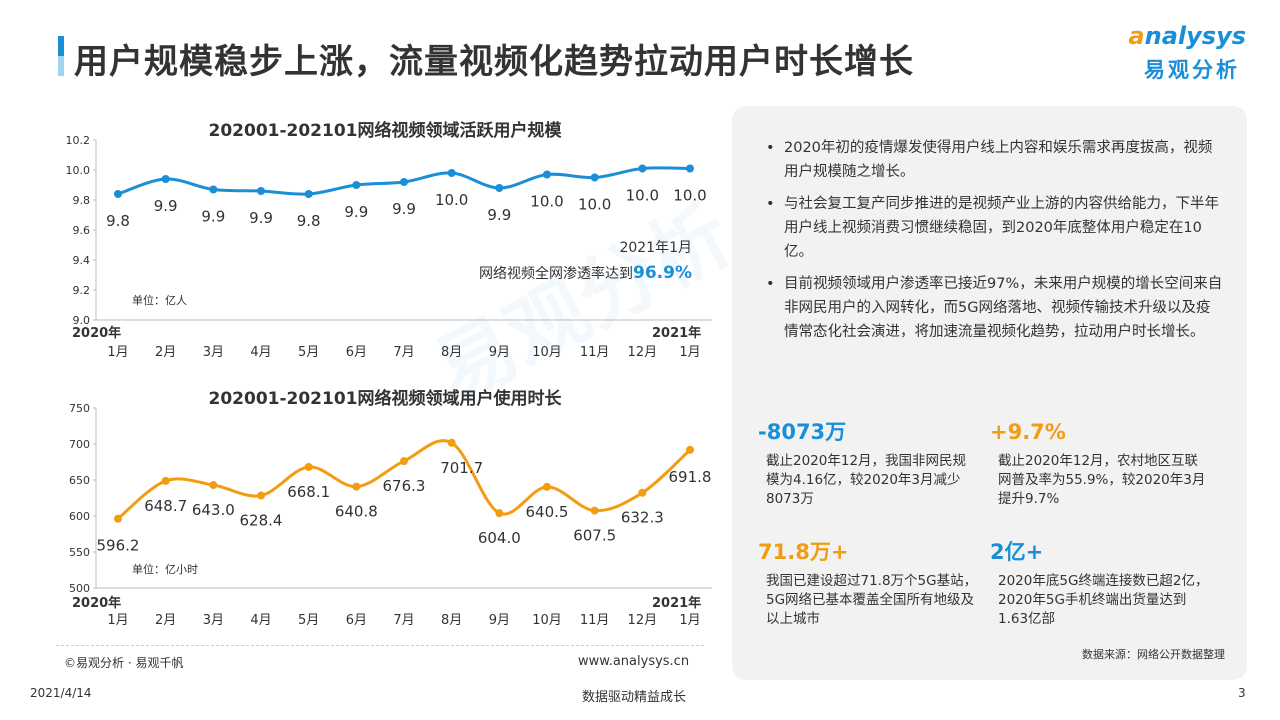  What do you see at coordinates (96, 333) in the screenshot?
I see `users-year-start: 2020年` at bounding box center [96, 333].